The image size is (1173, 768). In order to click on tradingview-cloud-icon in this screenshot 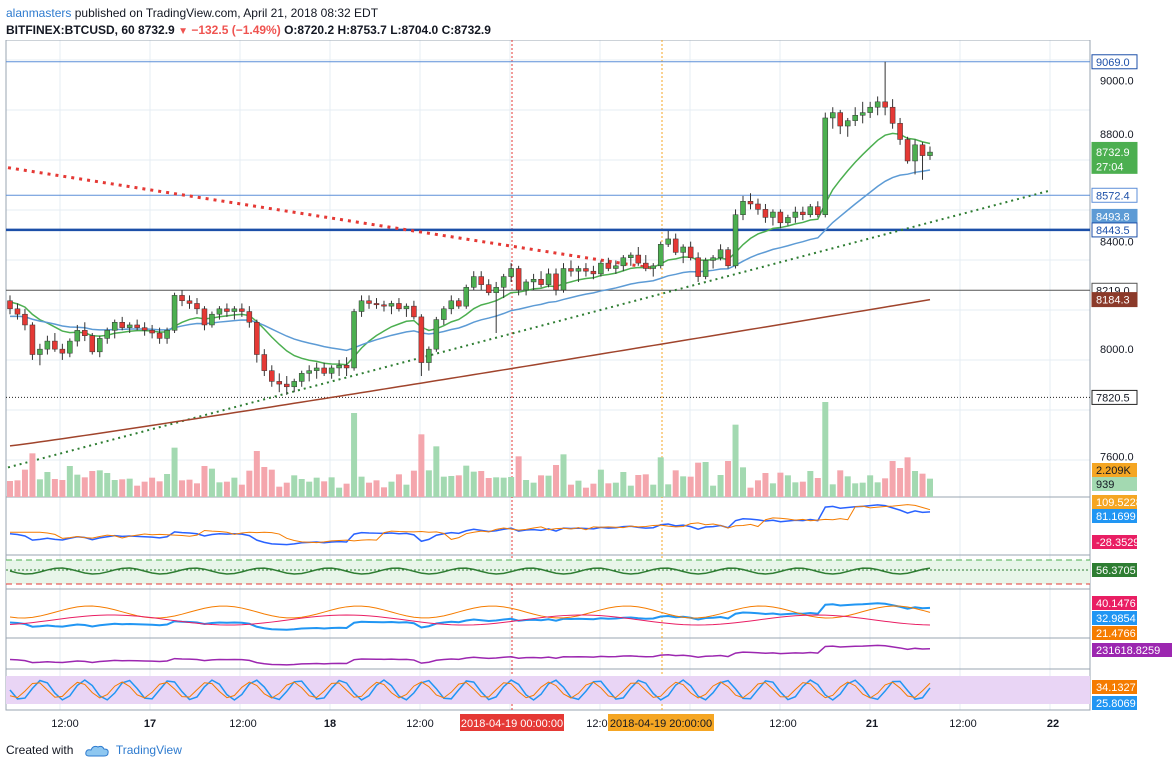, I will do `click(97, 751)`.